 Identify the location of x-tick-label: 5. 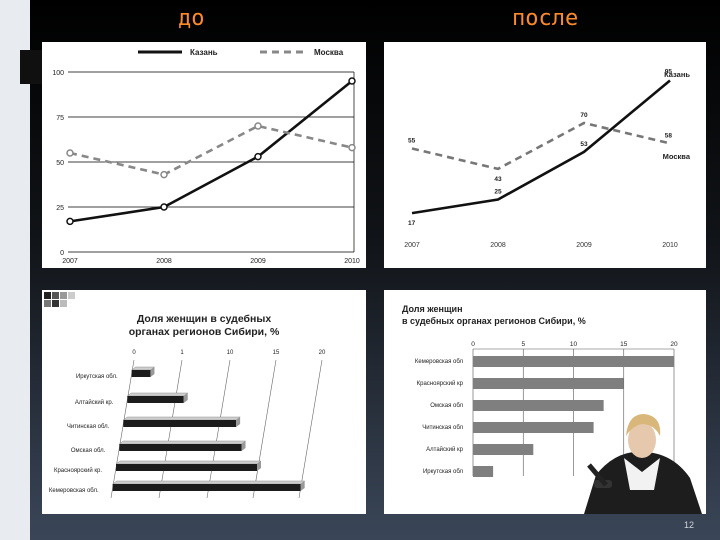
(523, 344).